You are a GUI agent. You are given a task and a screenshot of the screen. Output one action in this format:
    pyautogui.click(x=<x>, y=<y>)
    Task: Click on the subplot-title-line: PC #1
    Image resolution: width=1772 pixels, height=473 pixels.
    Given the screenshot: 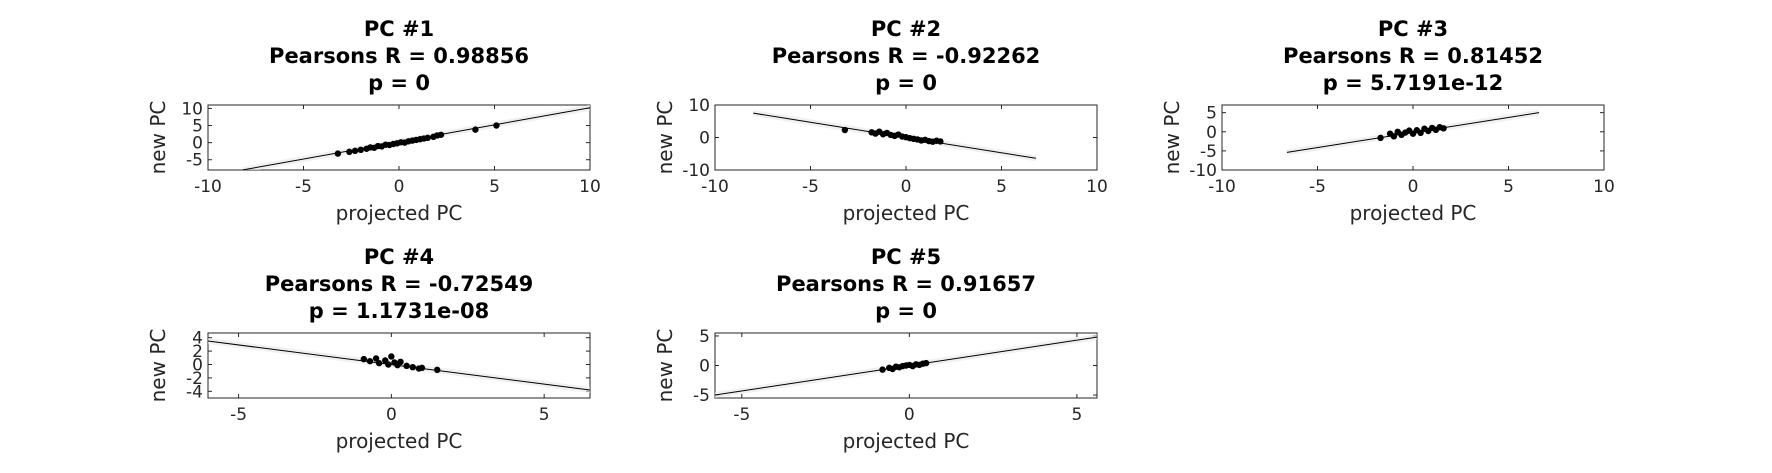 What is the action you would take?
    pyautogui.click(x=399, y=29)
    